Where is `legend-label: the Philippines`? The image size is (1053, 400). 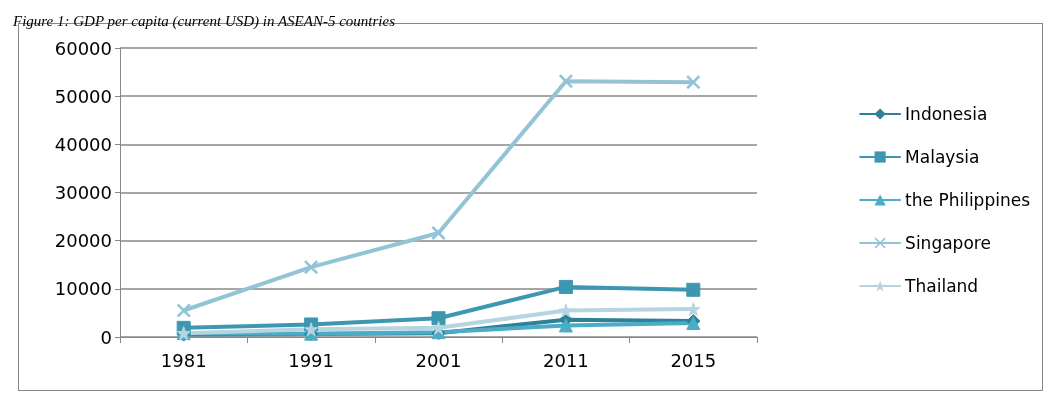
legend-label: the Philippines is located at coordinates (968, 200).